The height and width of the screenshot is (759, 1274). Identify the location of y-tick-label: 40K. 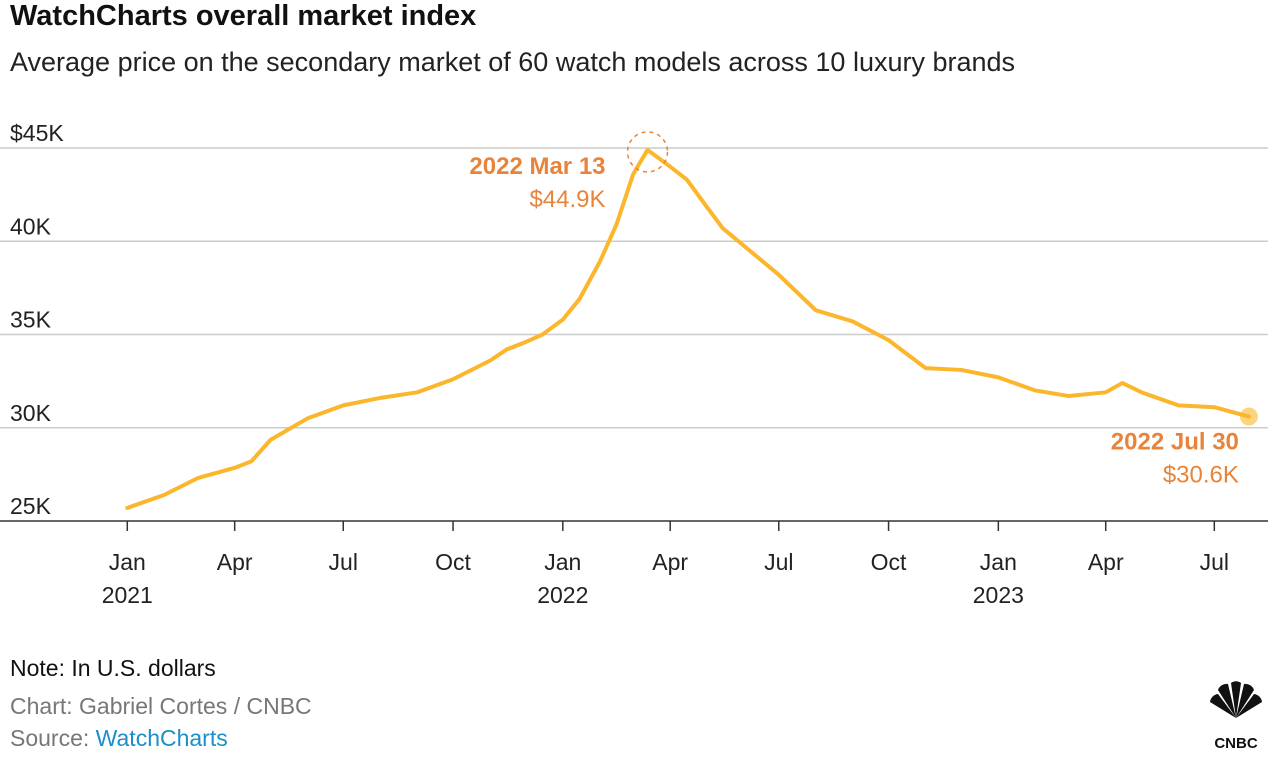
(31, 226).